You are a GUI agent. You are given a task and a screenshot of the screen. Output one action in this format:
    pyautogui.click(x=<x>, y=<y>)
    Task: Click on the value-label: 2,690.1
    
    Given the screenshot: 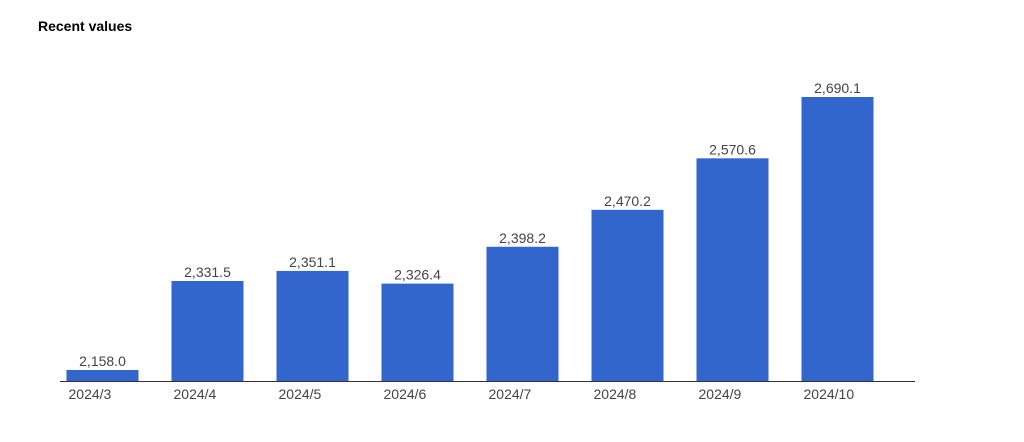 What is the action you would take?
    pyautogui.click(x=837, y=88)
    